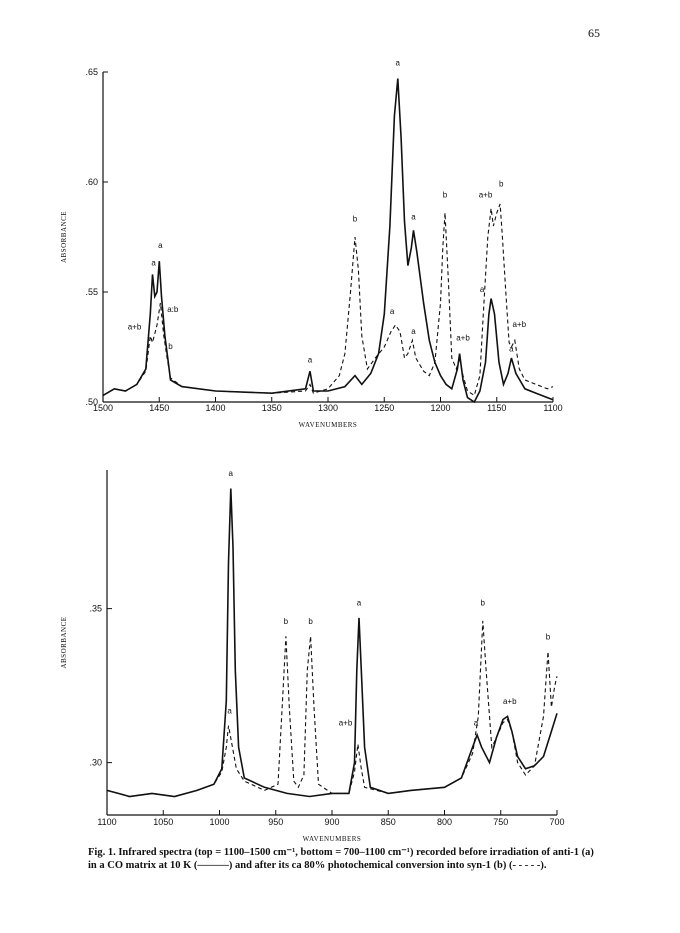 The image size is (680, 933). What do you see at coordinates (91, 182) in the screenshot?
I see `y-tick-label: .60` at bounding box center [91, 182].